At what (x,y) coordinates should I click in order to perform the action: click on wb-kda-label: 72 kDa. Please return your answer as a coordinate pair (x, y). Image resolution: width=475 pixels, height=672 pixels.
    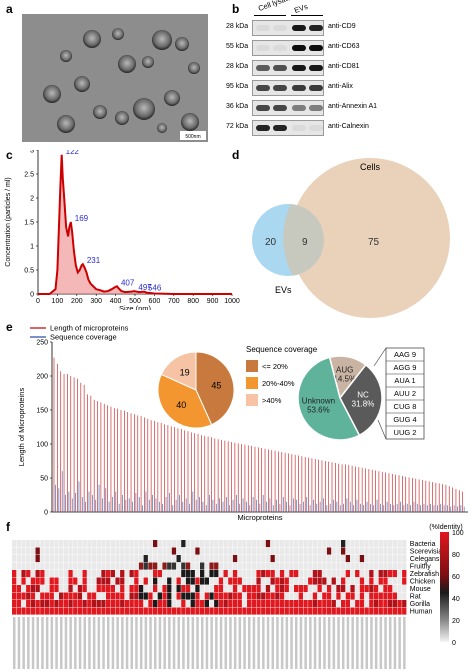
    Looking at the image, I should click on (237, 126).